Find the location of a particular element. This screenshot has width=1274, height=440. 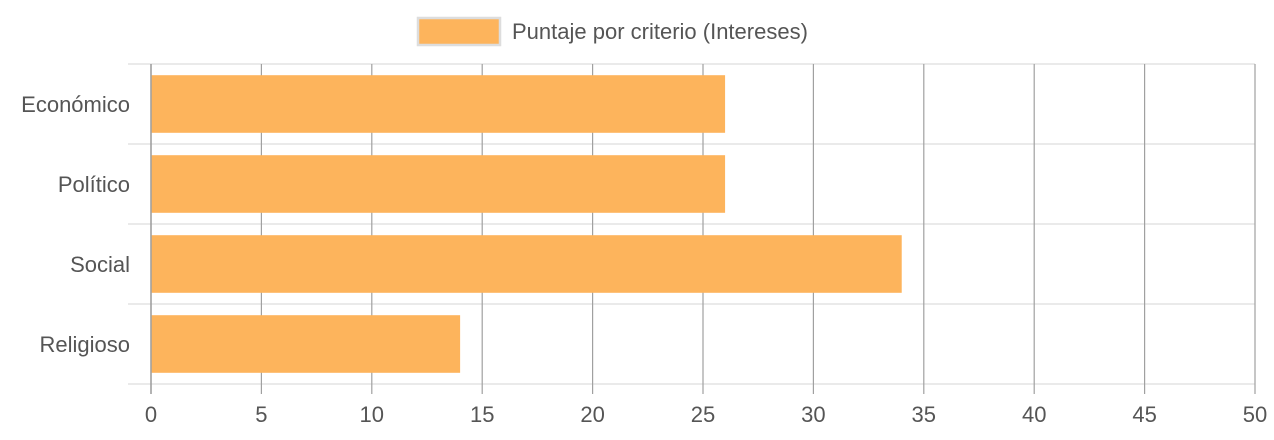

x-tick-label: 15 is located at coordinates (482, 414).